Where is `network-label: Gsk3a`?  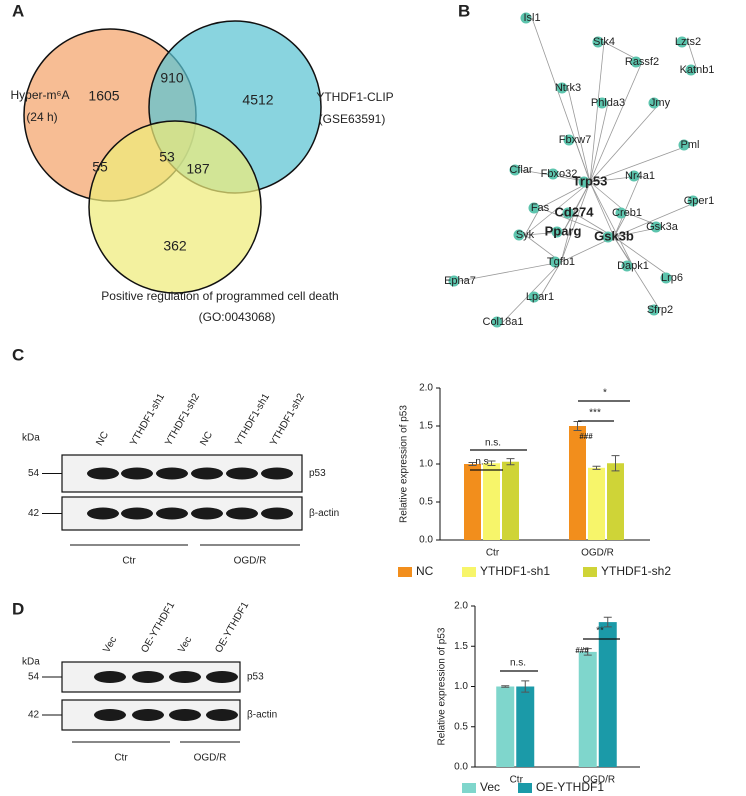
network-label: Gsk3a is located at coordinates (662, 227).